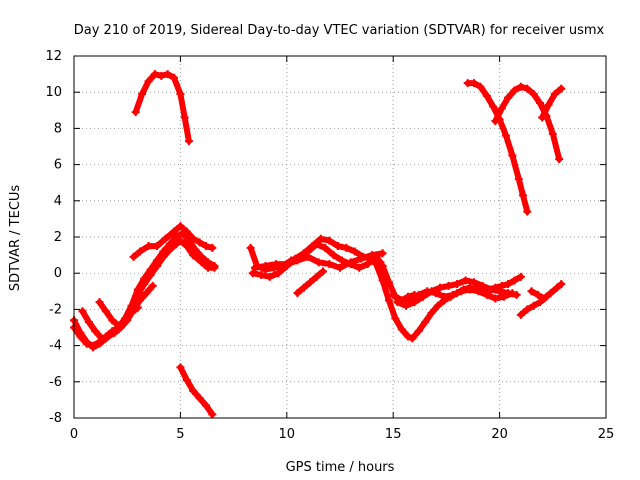 The image size is (640, 480). I want to click on series-markers-arc-e, so click(173, 241).